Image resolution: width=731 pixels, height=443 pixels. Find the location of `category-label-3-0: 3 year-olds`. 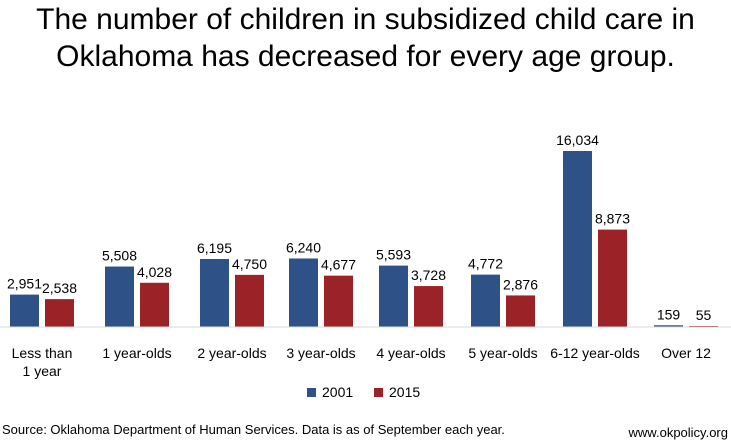

category-label-3-0: 3 year-olds is located at coordinates (320, 353).